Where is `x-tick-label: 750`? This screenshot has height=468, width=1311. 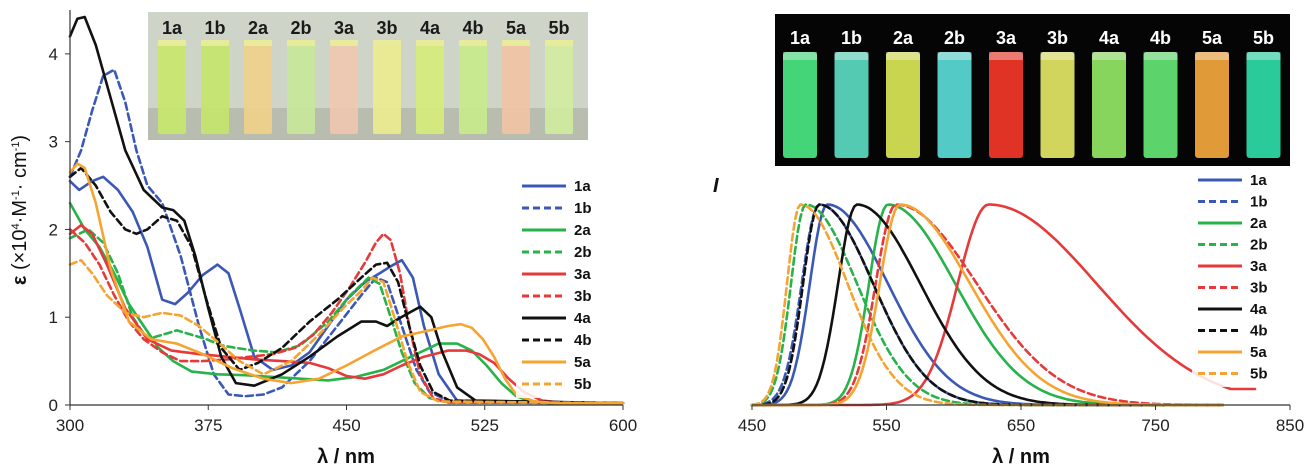 x-tick-label: 750 is located at coordinates (1155, 425).